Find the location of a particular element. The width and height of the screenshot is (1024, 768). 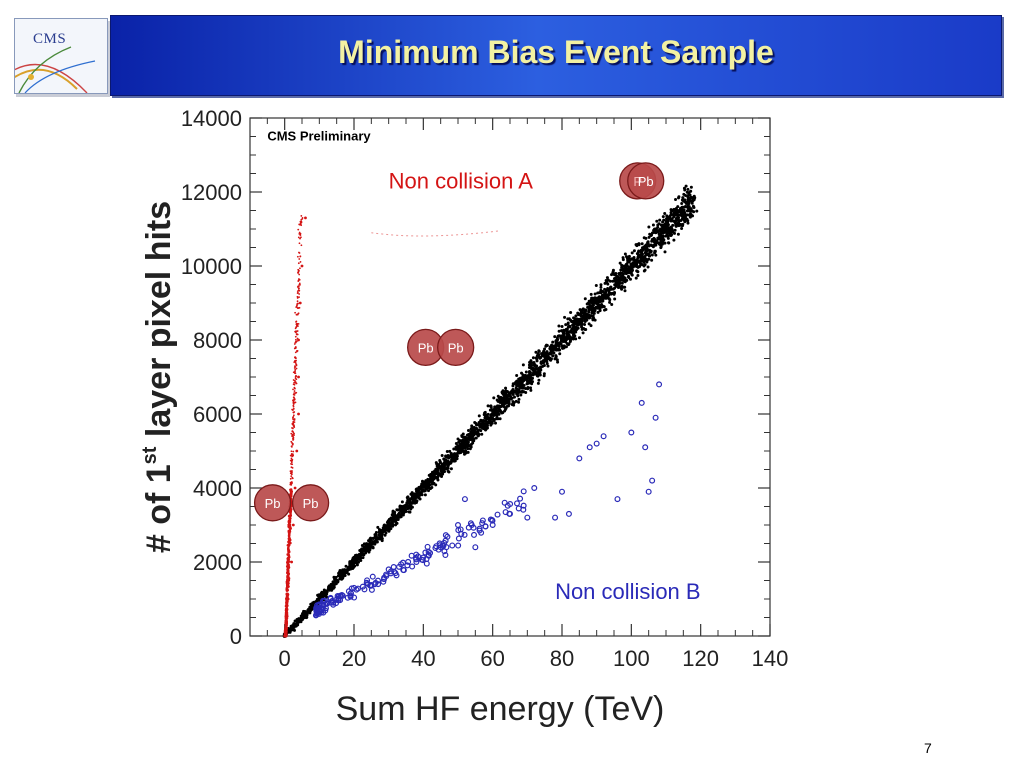

x-tick-label: 20 is located at coordinates (354, 658).